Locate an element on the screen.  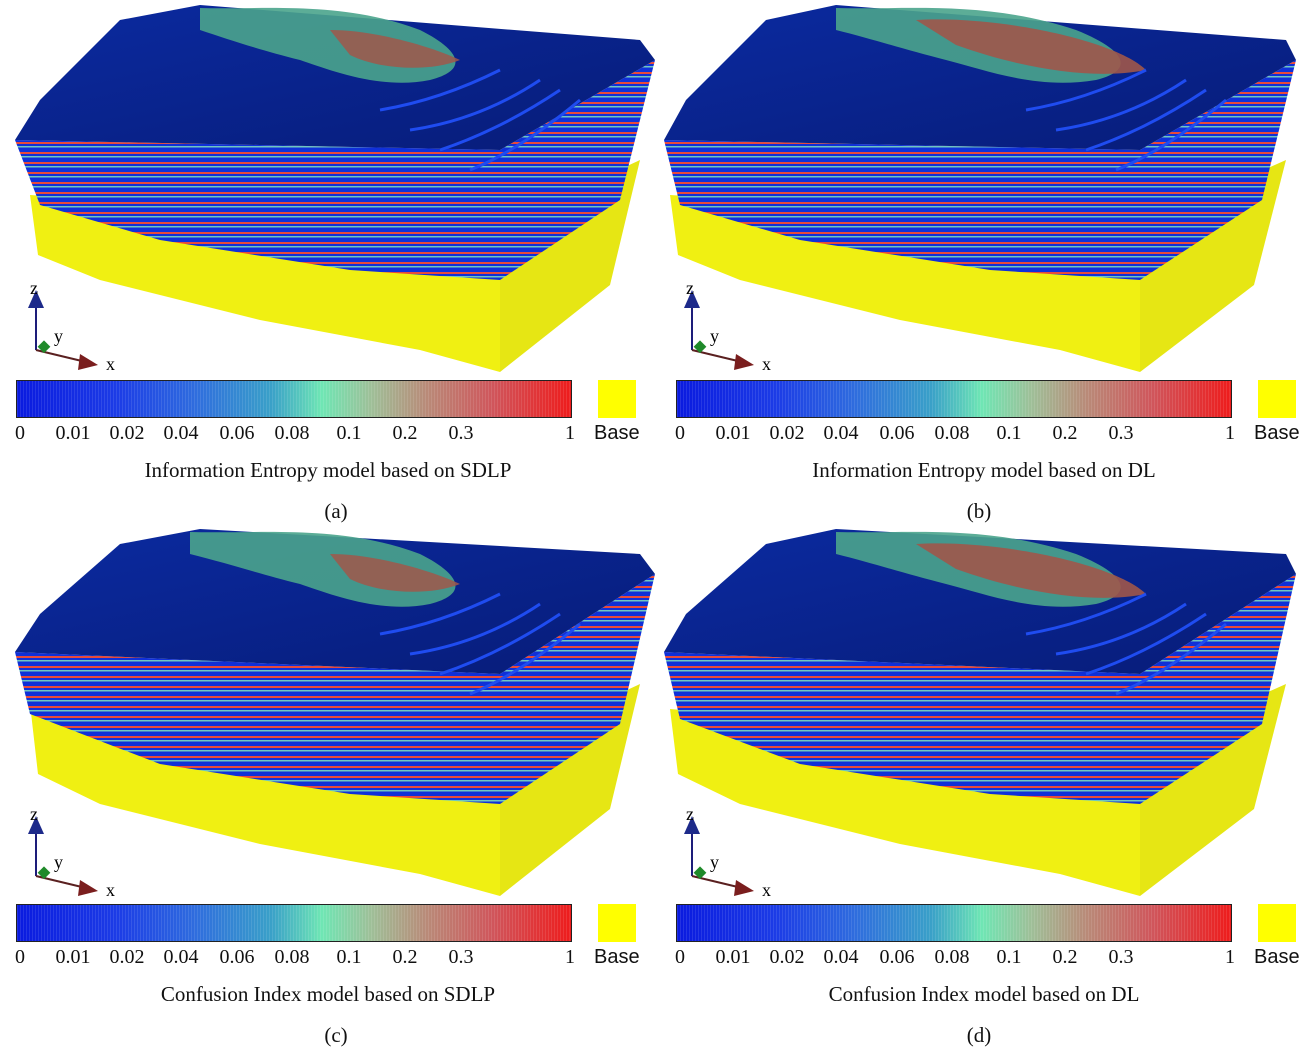
panel-caption: Confusion Index model based on DL is located at coordinates (984, 994).